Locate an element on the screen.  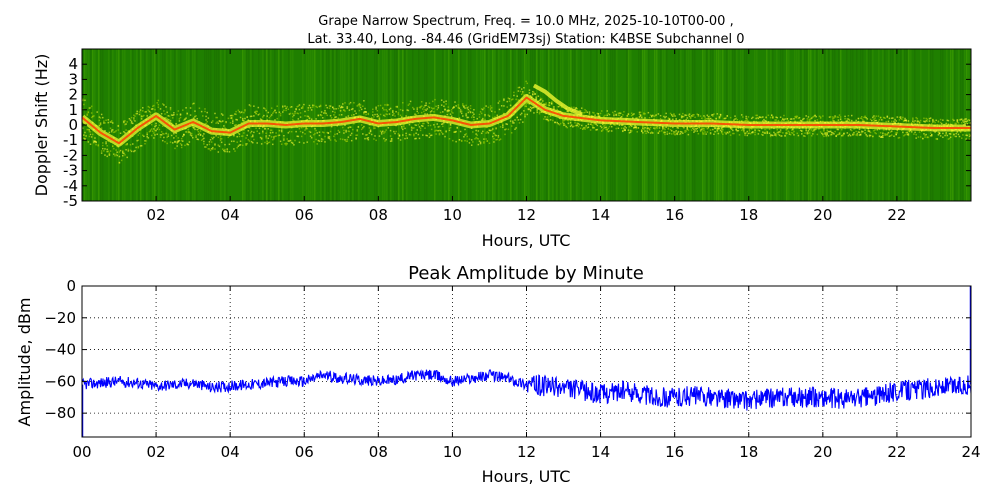
amplitude-y-label: Amplitude, dBm is located at coordinates (24, 362).